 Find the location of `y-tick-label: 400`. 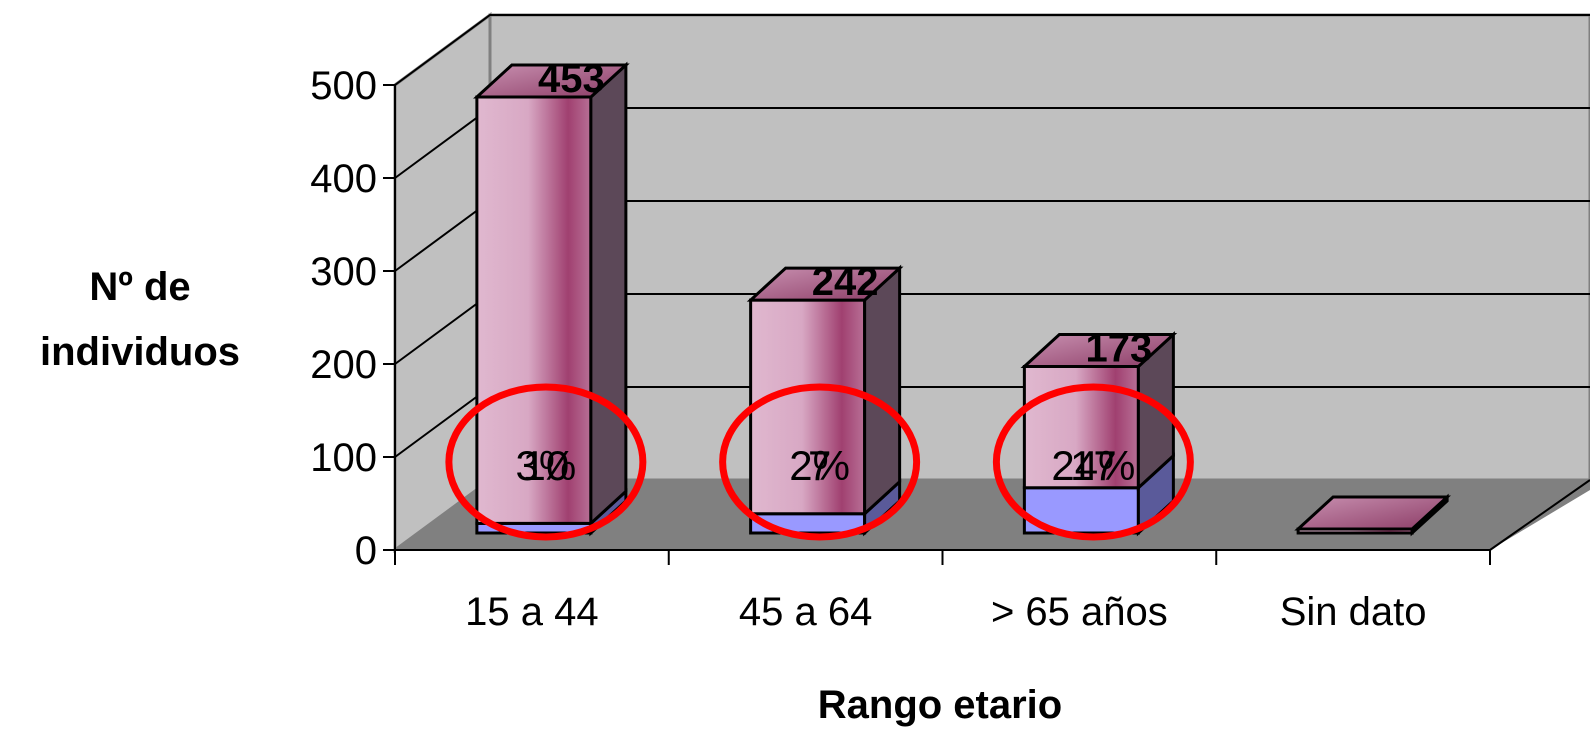

y-tick-label: 400 is located at coordinates (343, 179).